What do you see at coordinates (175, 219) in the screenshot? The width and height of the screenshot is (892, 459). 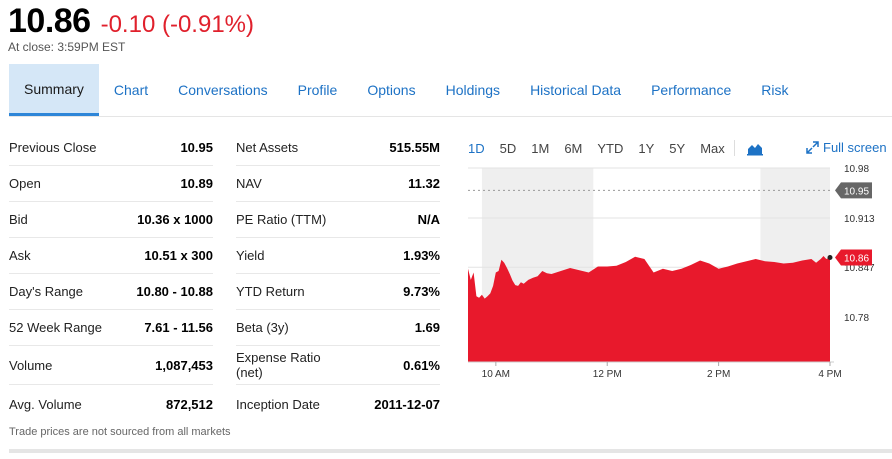 I see `stat-value: 10.36 x 1000` at bounding box center [175, 219].